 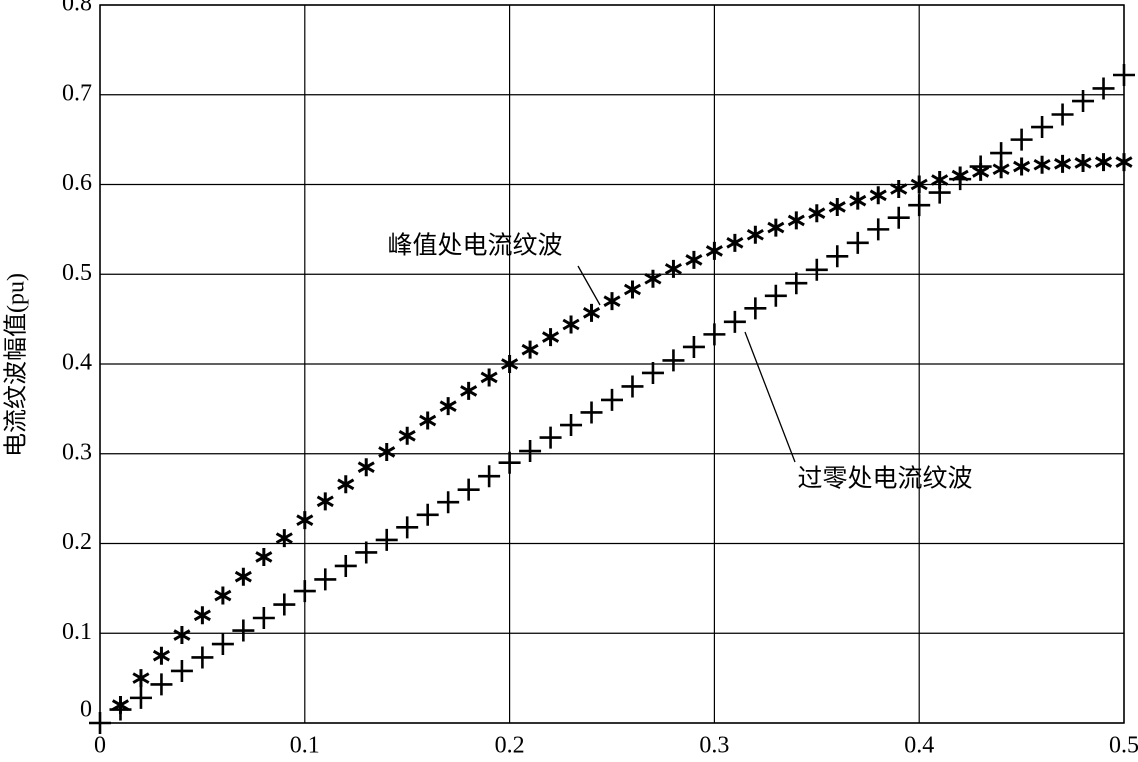 I want to click on y-tick-label: 0.4, so click(x=77, y=363).